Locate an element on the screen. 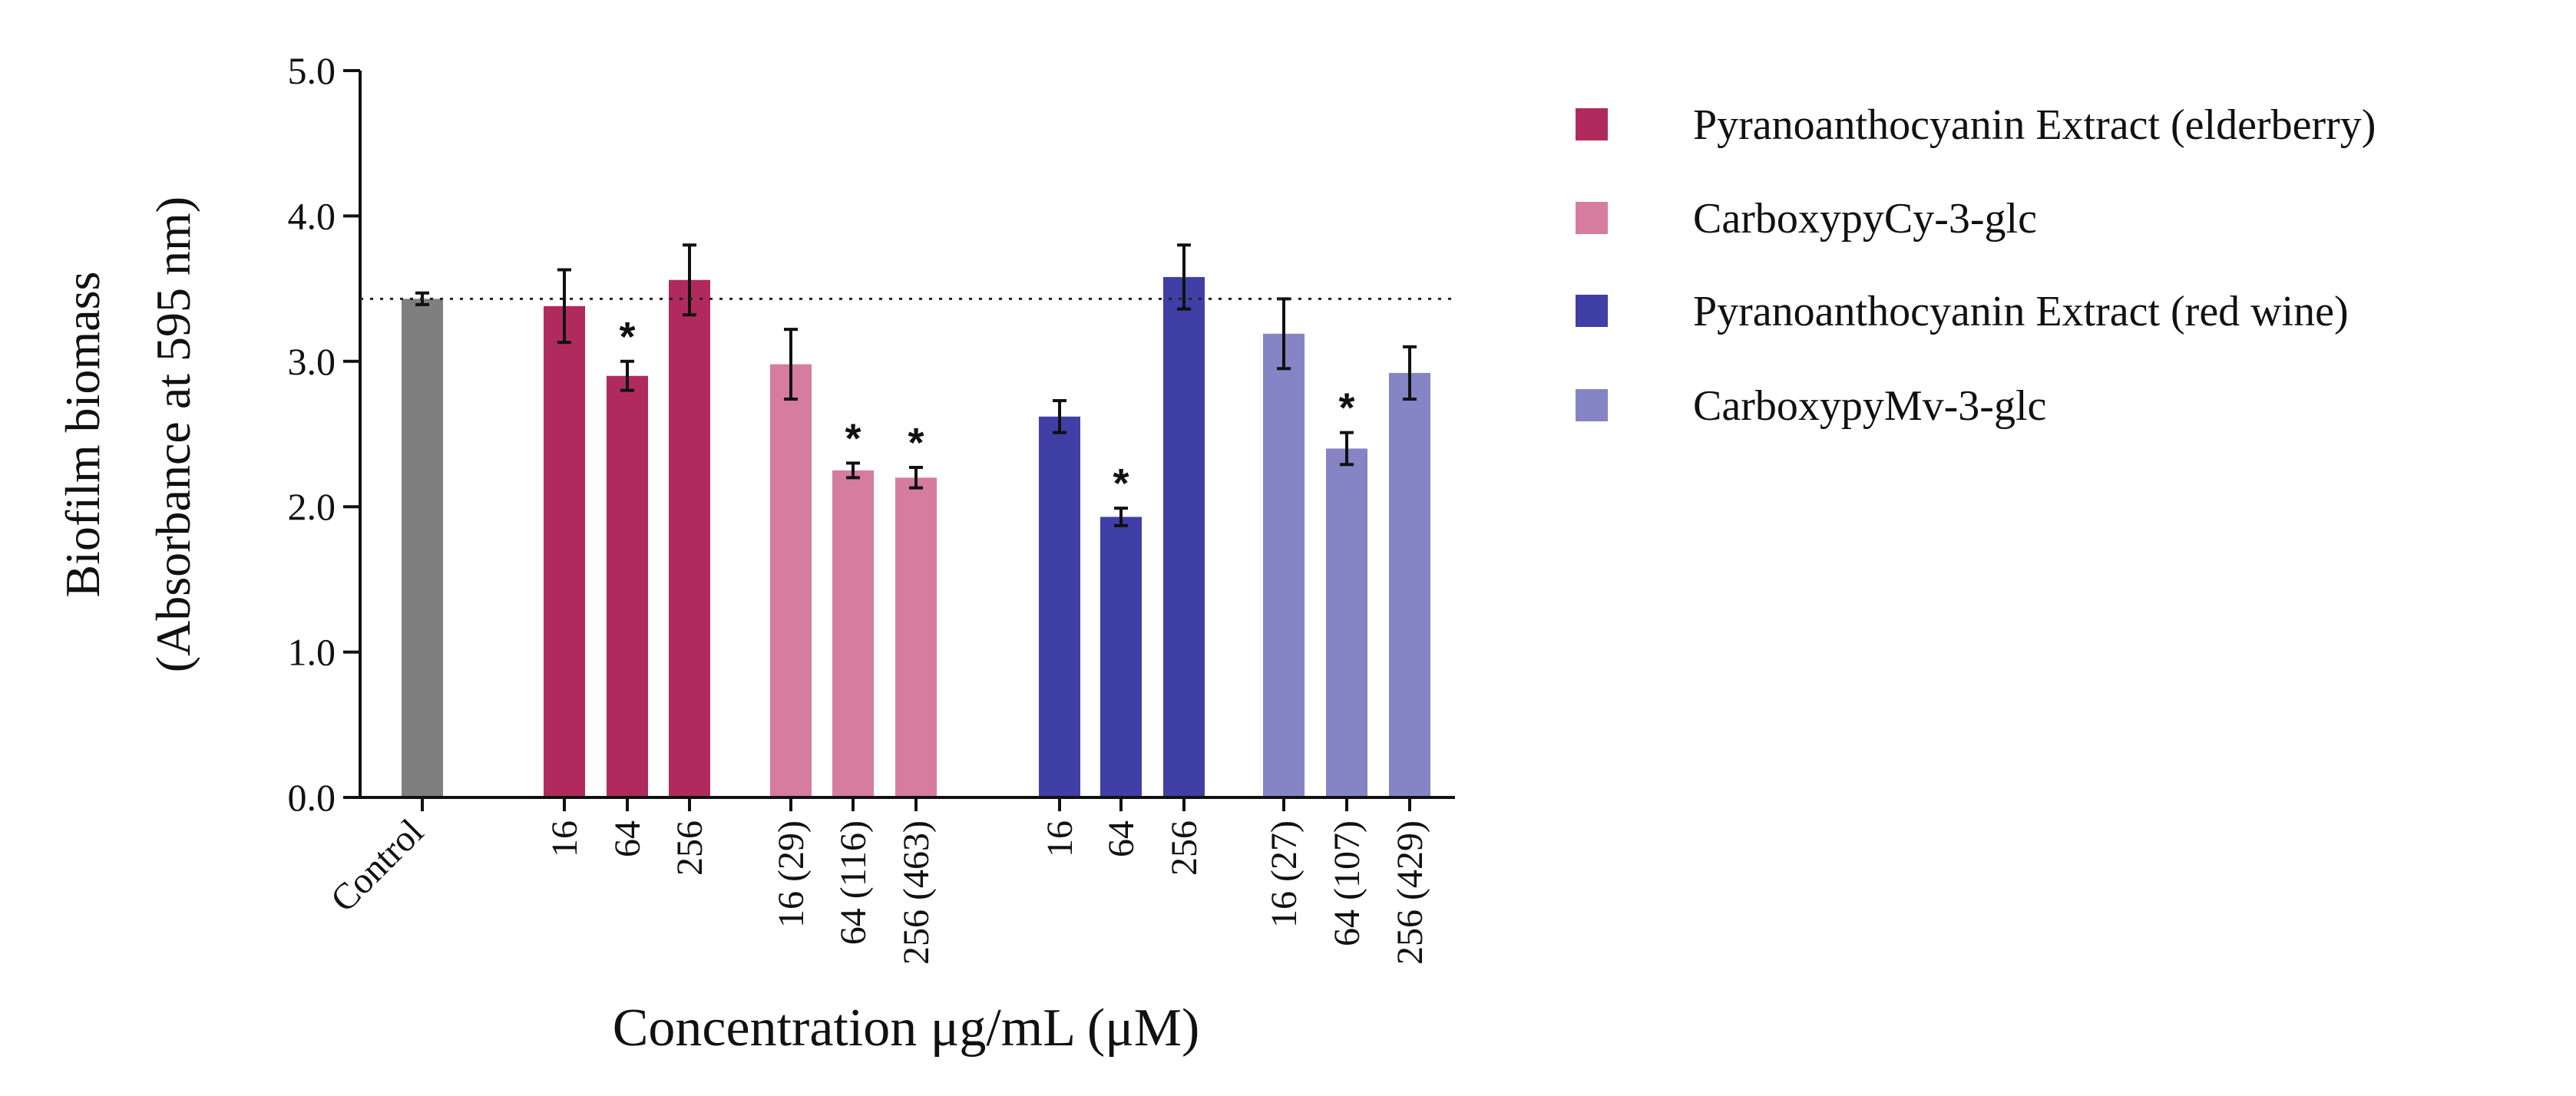 The height and width of the screenshot is (1096, 2576). x-tick-label: 256 (463) is located at coordinates (917, 893).